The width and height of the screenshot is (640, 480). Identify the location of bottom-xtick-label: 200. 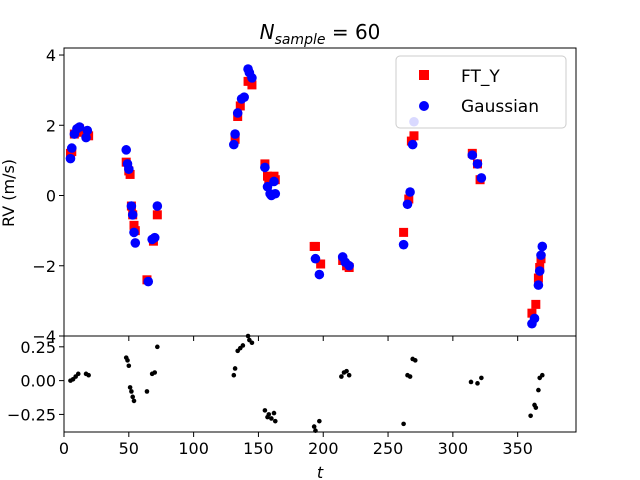
(323, 448).